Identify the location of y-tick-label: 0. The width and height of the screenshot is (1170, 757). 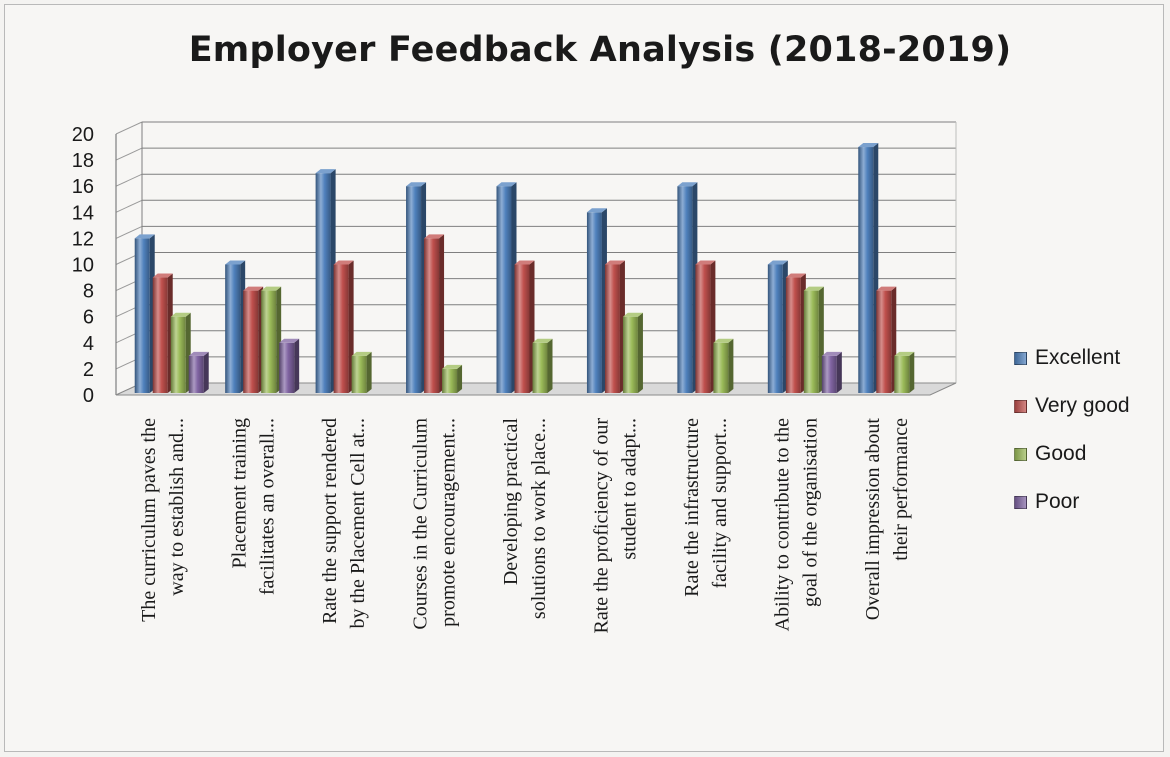
(88, 396).